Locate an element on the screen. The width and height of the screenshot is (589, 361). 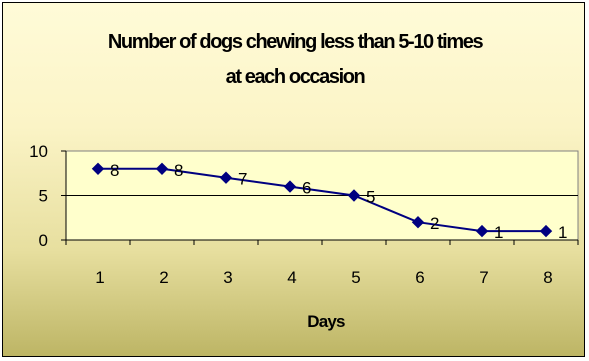
x-tick-label-6: 6 is located at coordinates (419, 277).